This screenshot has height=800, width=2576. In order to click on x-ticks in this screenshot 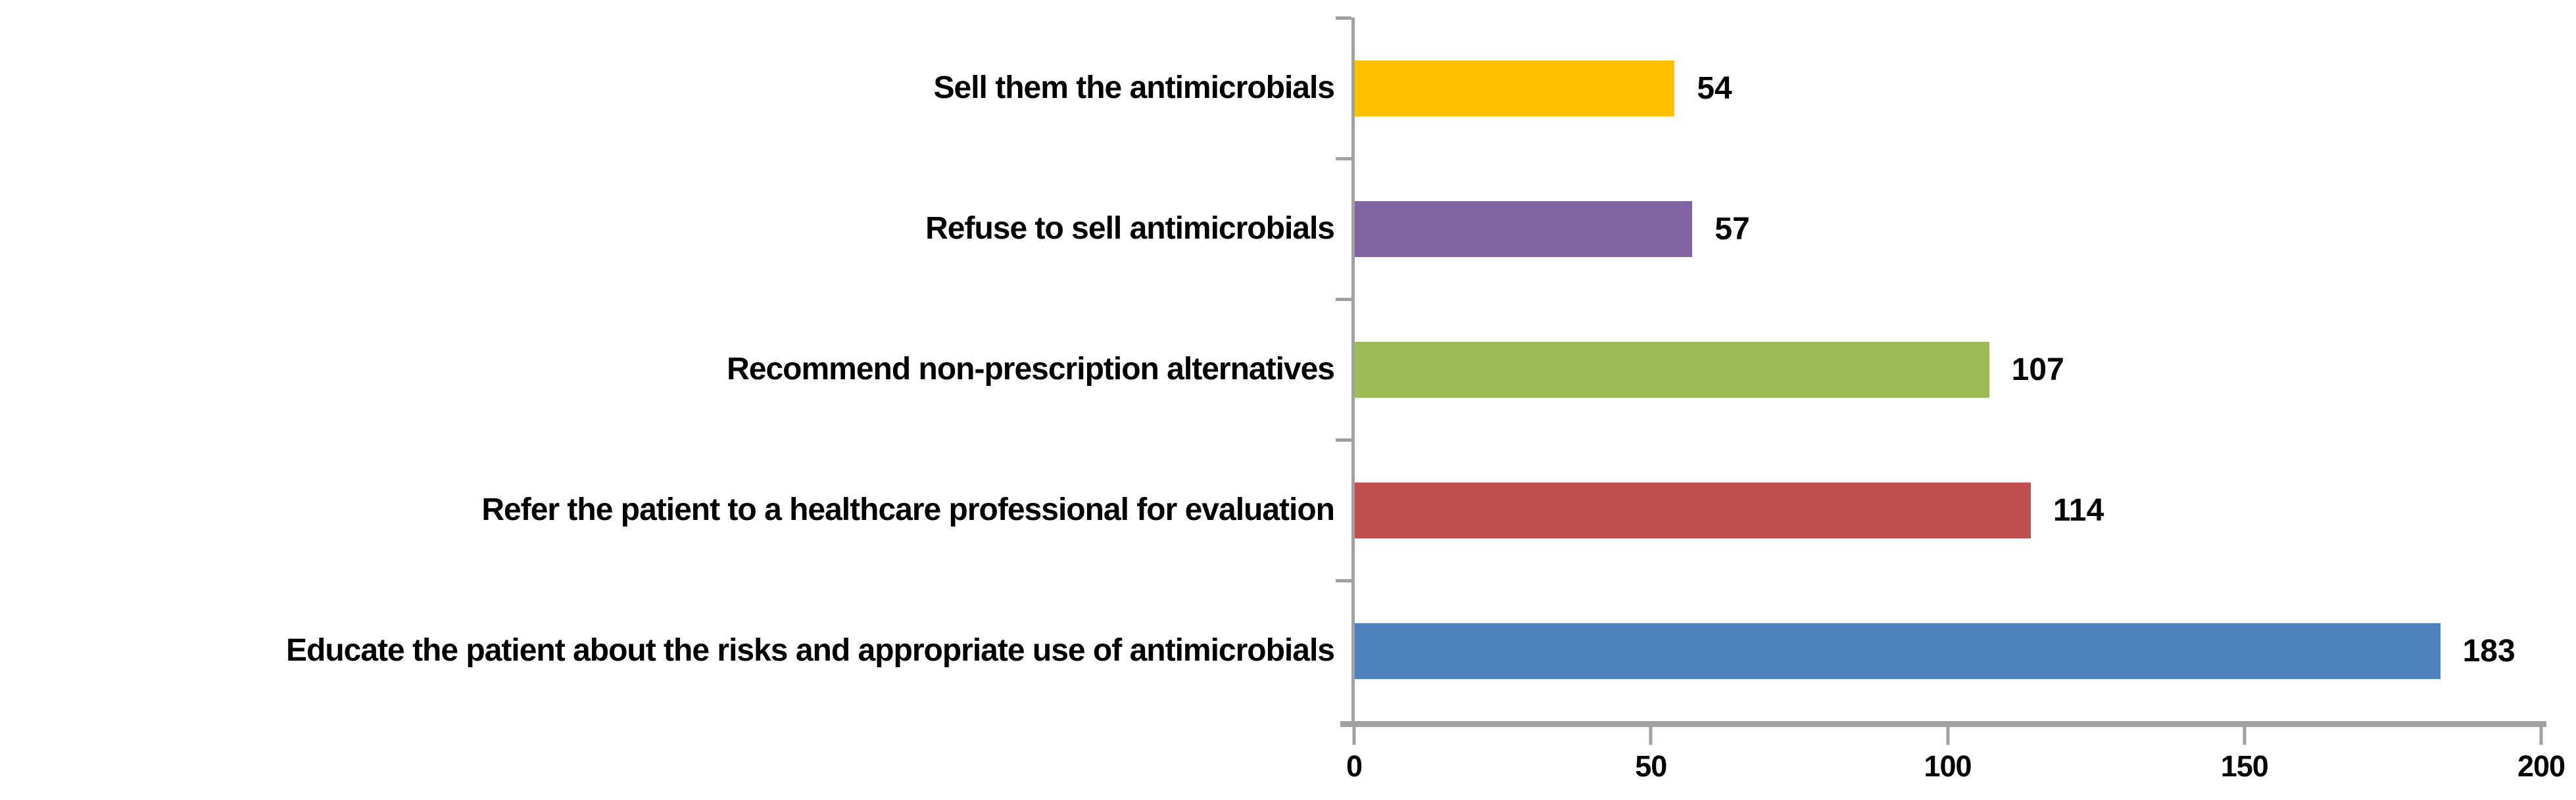, I will do `click(1948, 736)`.